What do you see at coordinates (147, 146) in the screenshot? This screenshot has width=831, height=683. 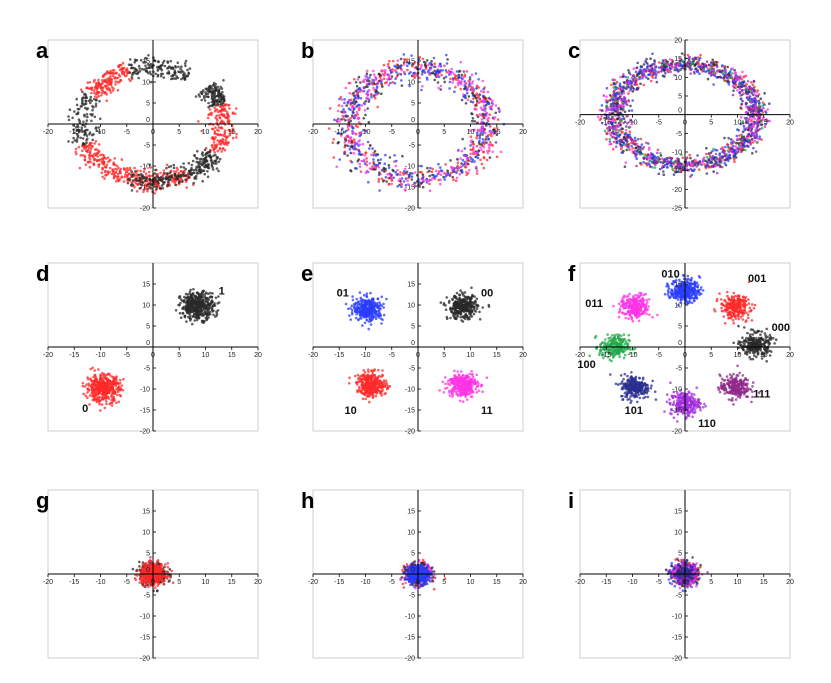 I see `y-tick-label: -5` at bounding box center [147, 146].